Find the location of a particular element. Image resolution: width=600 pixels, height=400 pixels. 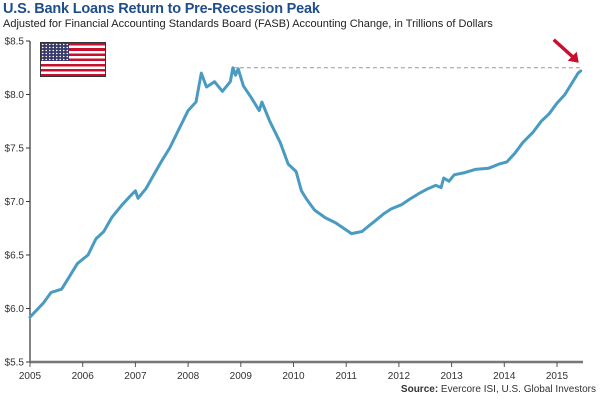

source-label: Source: is located at coordinates (419, 389).